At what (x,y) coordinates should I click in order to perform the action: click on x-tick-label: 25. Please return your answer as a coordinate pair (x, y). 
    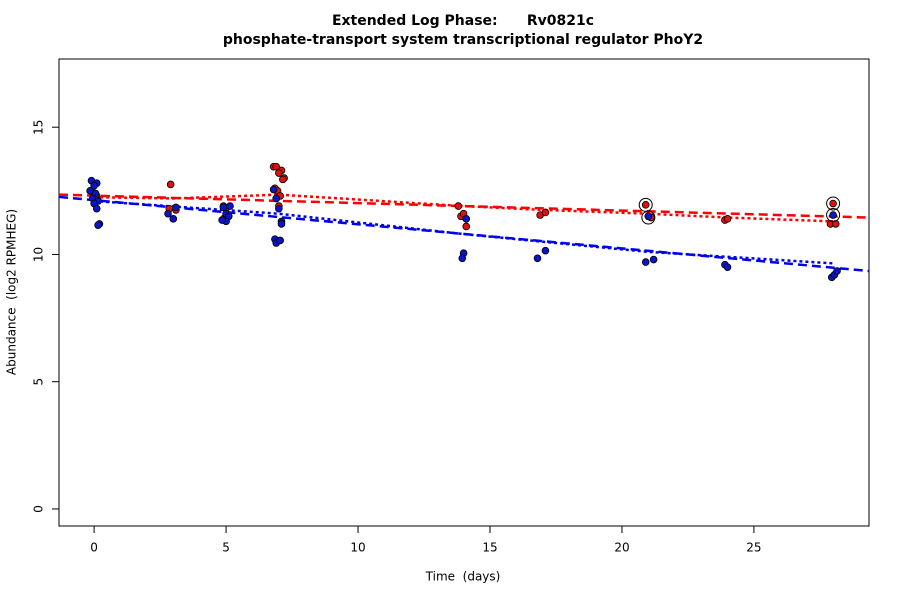
    Looking at the image, I should click on (753, 548).